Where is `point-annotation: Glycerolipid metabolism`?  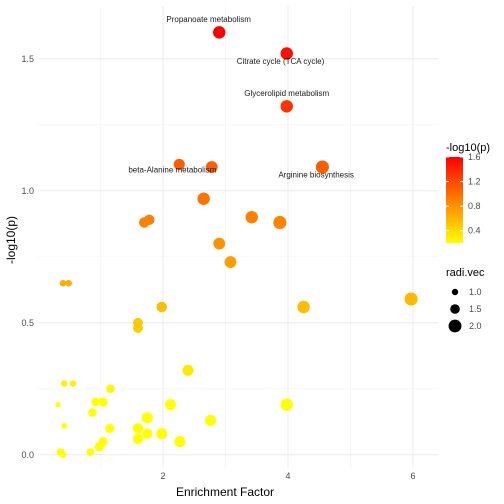
point-annotation: Glycerolipid metabolism is located at coordinates (286, 93).